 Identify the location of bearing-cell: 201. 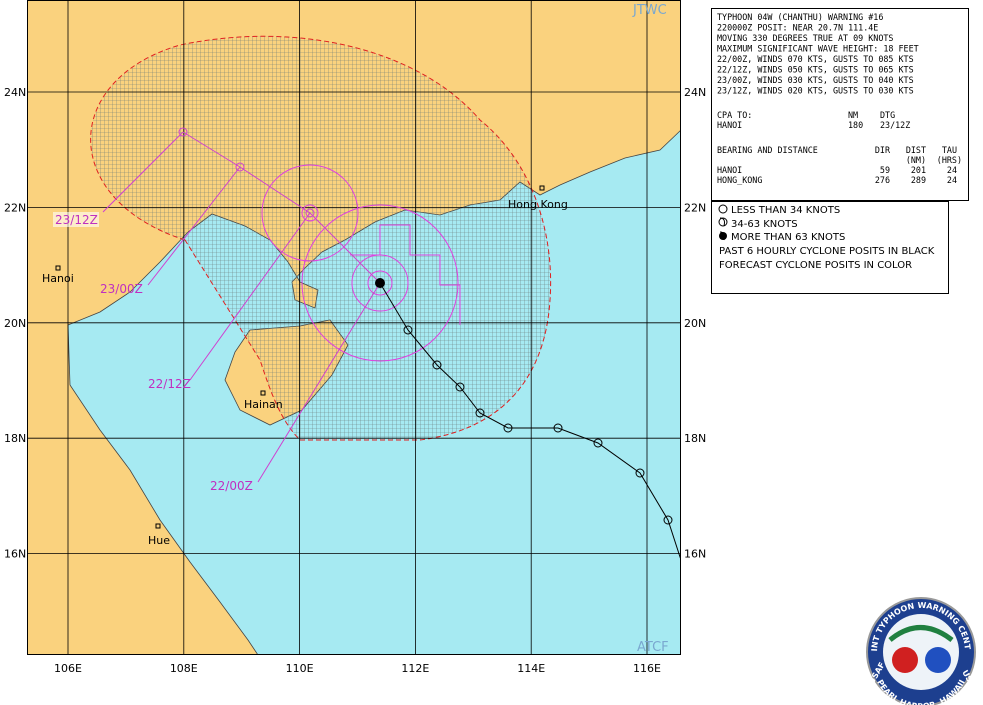
(918, 170).